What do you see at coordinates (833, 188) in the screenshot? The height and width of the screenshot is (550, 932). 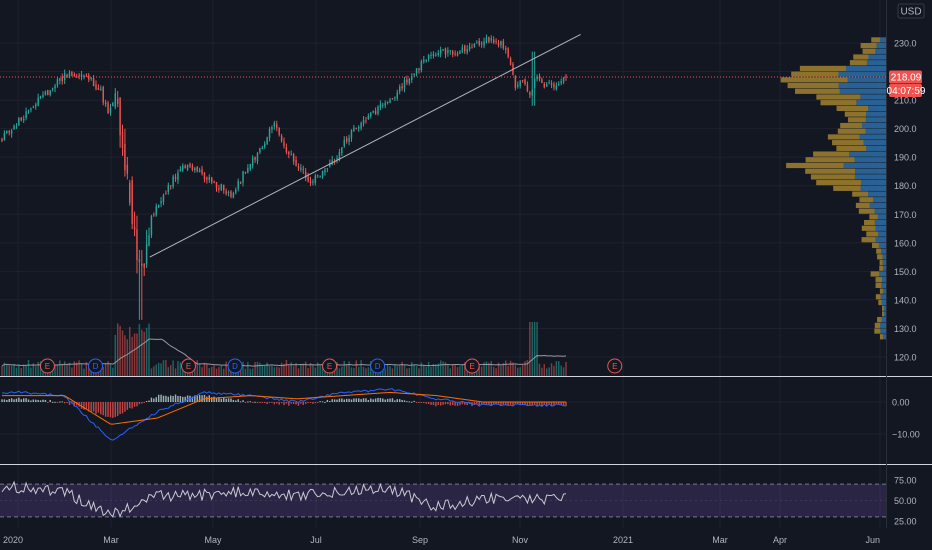 I see `volume-profile` at bounding box center [833, 188].